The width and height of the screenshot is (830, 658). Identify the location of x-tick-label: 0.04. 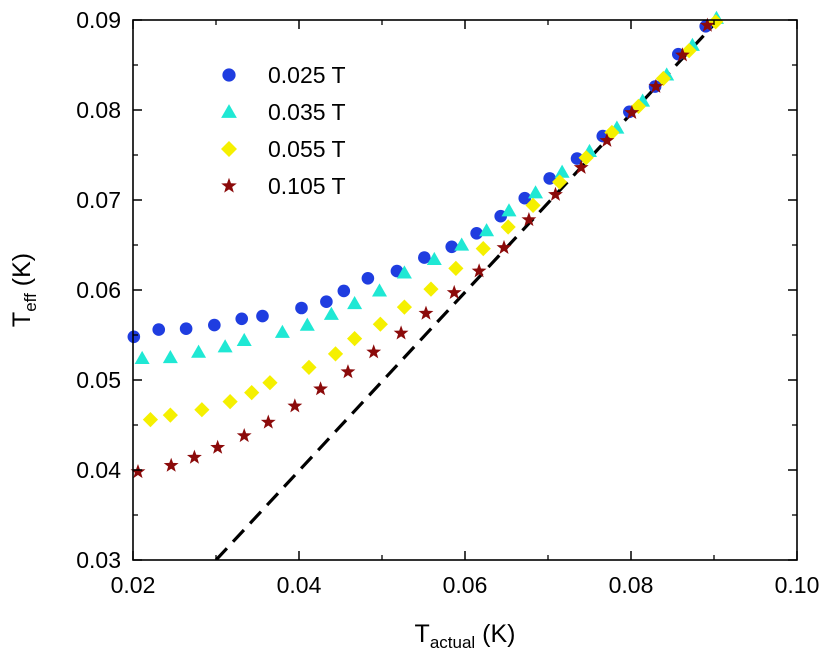
(299, 585).